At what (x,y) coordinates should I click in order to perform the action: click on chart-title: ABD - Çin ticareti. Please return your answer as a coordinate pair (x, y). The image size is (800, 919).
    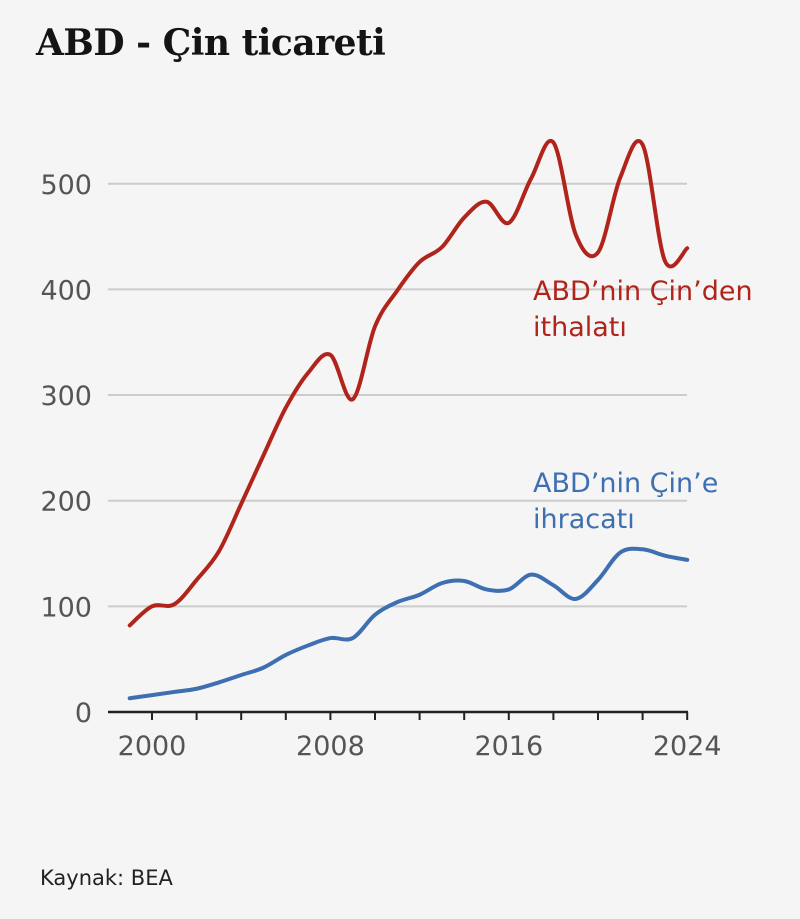
    Looking at the image, I should click on (211, 43).